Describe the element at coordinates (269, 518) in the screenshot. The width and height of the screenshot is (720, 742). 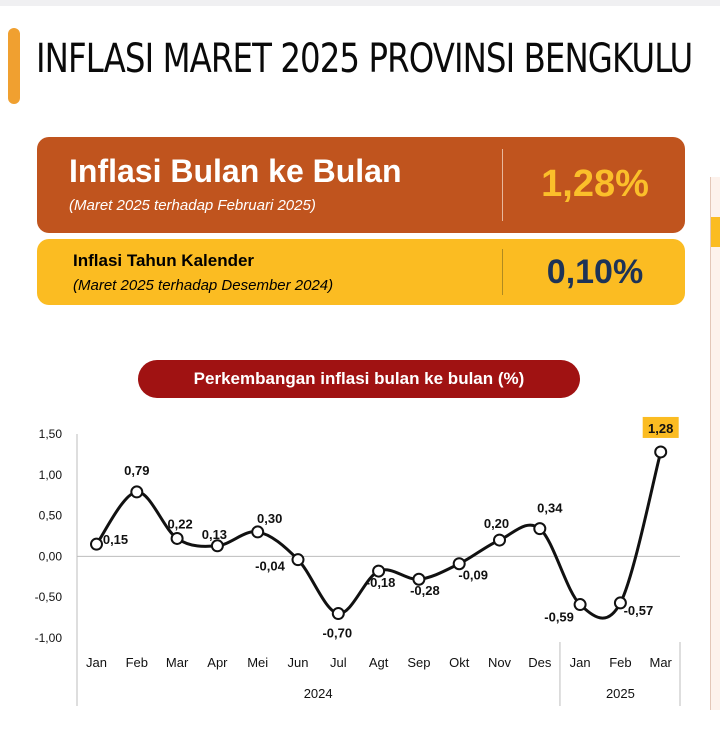
I see `data-label: 0,30` at that location.